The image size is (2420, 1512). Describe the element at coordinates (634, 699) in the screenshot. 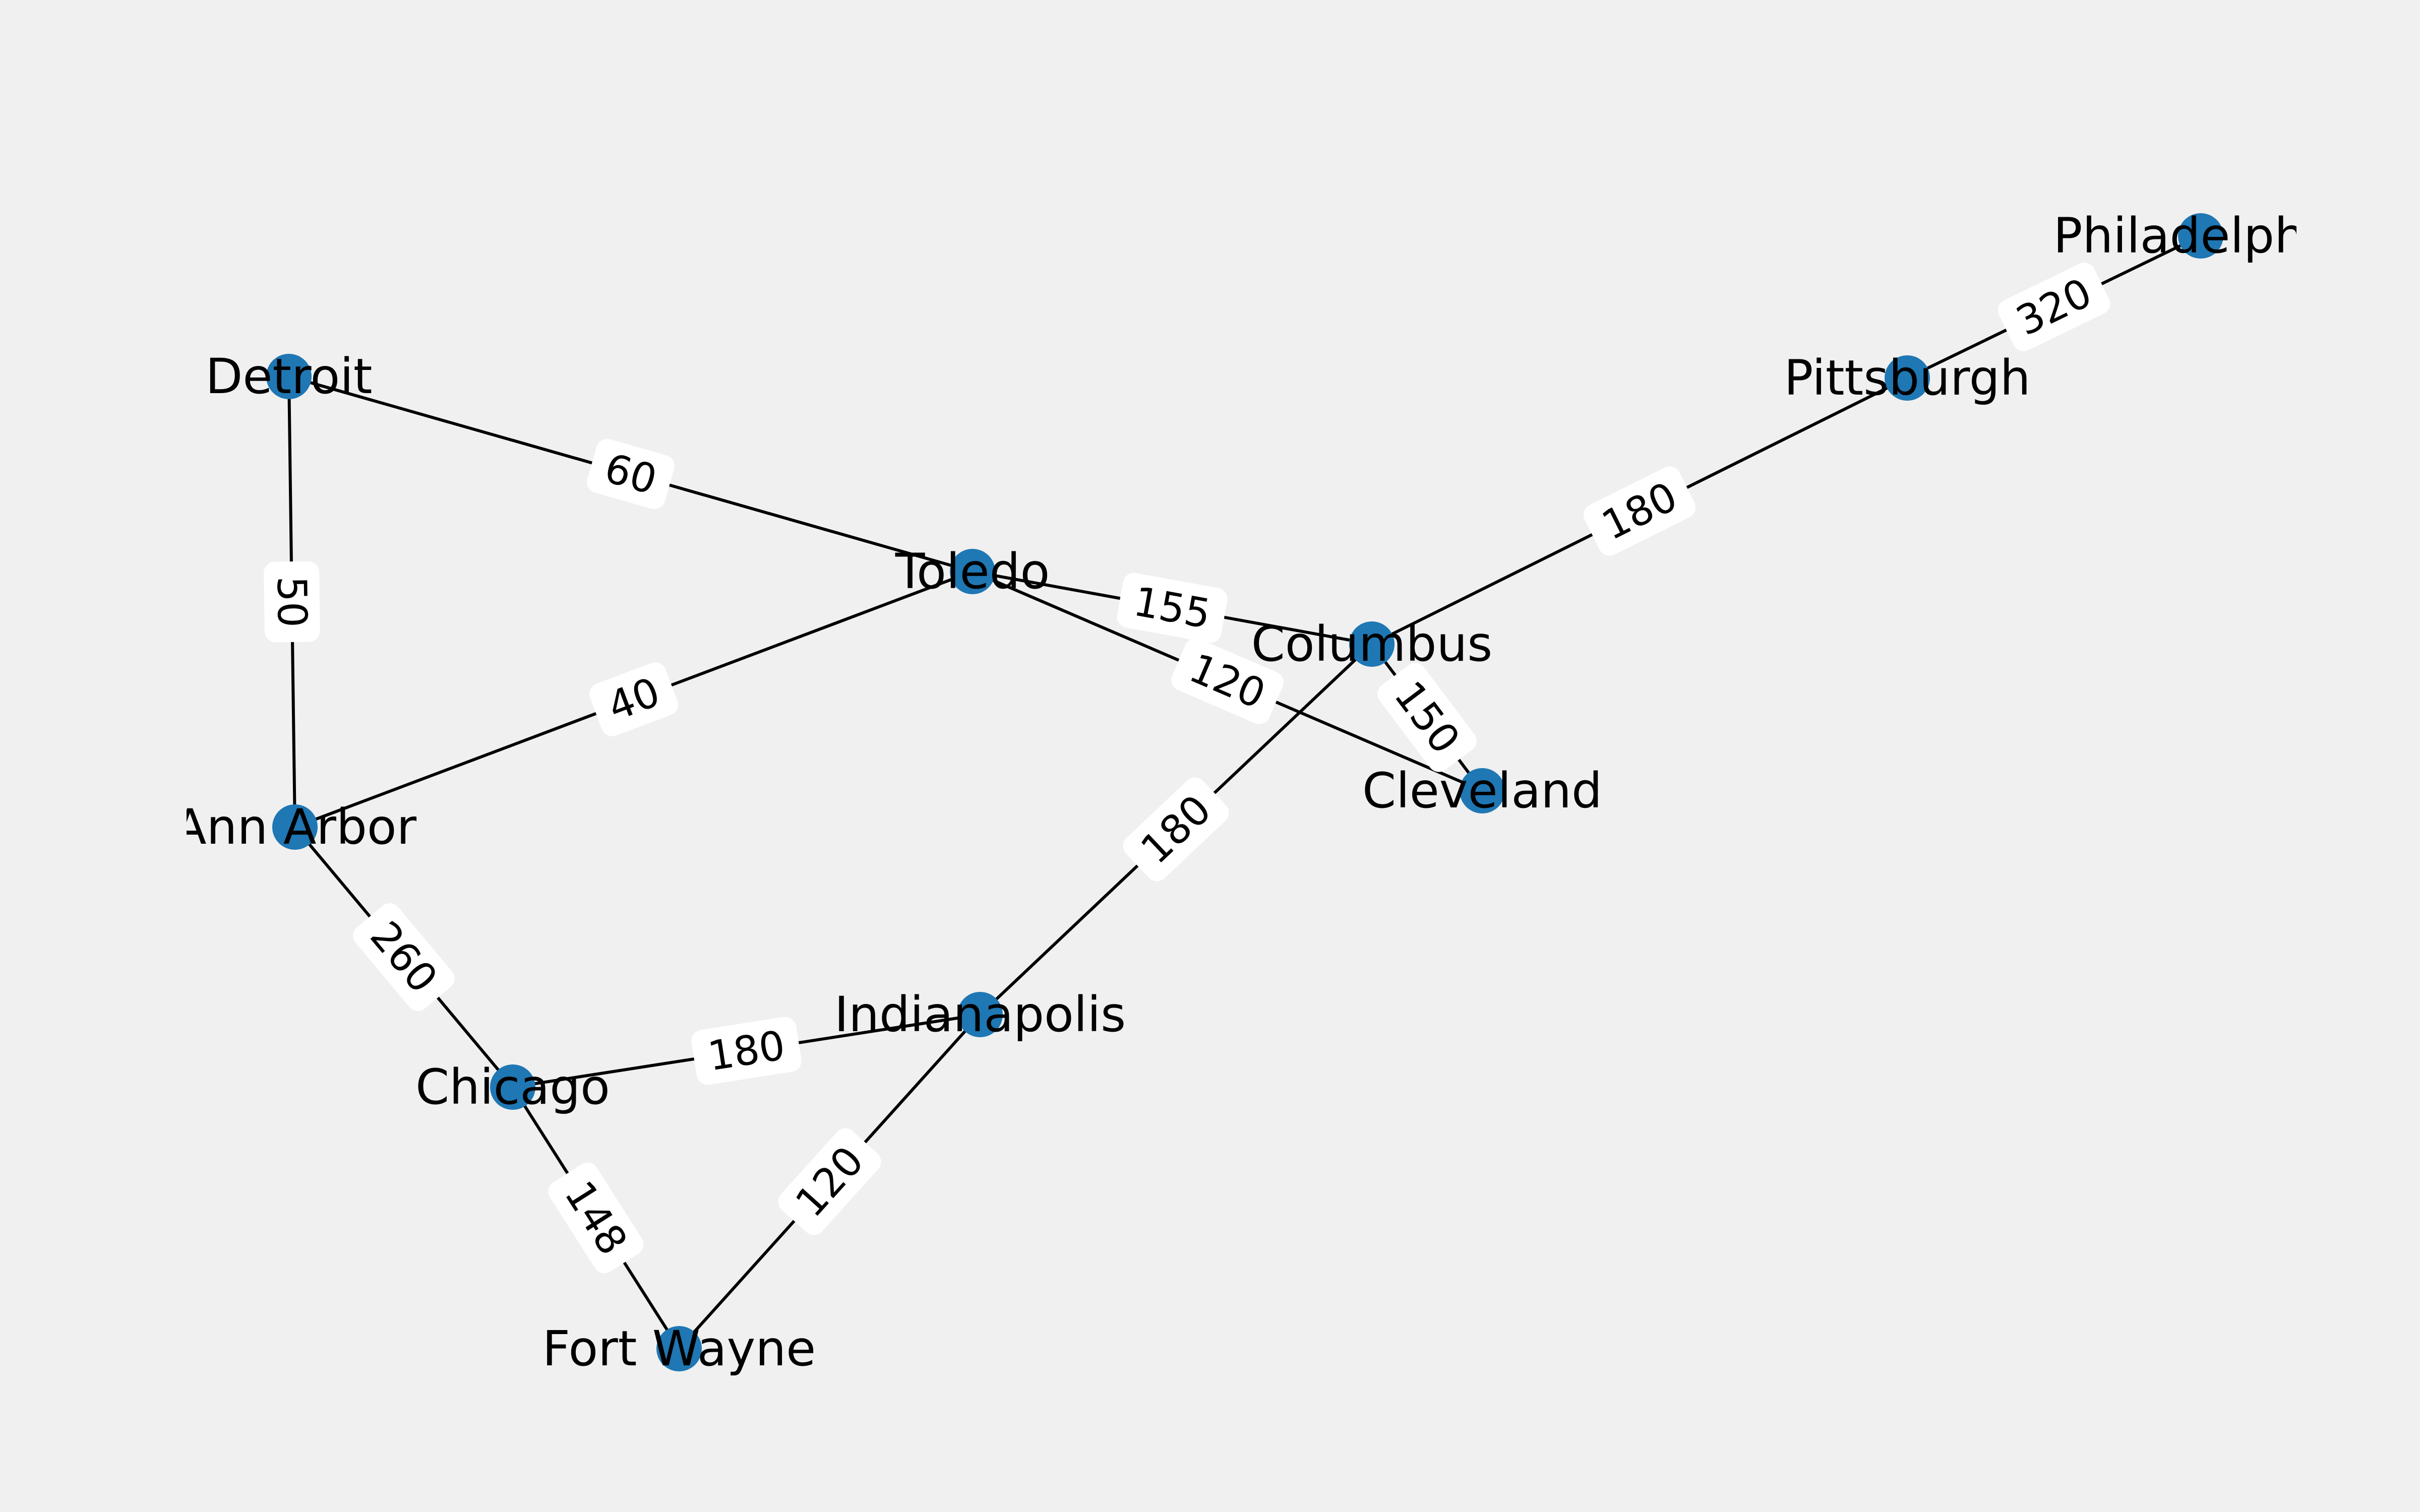

I see `edge-weight-label: 40` at that location.